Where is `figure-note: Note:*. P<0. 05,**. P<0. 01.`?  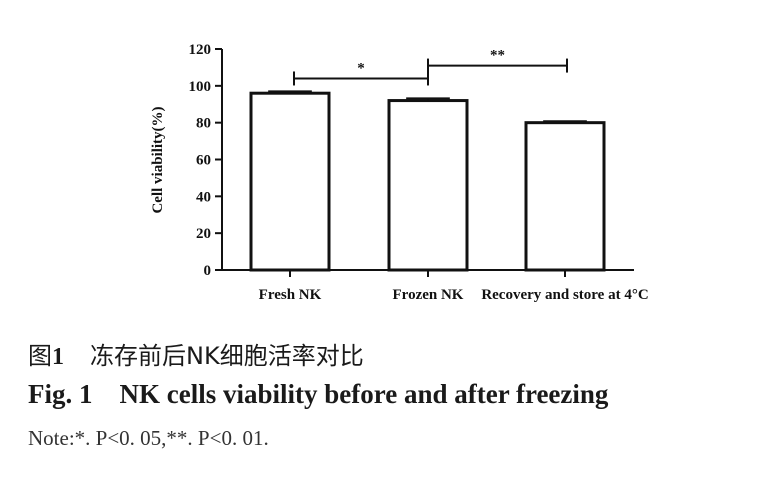 figure-note: Note:*. P<0. 05,**. P<0. 01. is located at coordinates (148, 438).